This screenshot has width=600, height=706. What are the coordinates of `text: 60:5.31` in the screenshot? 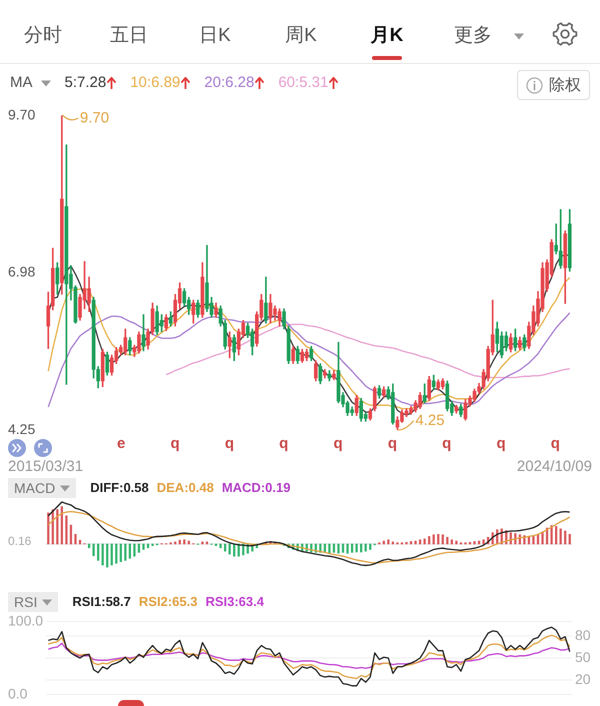 It's located at (303, 83).